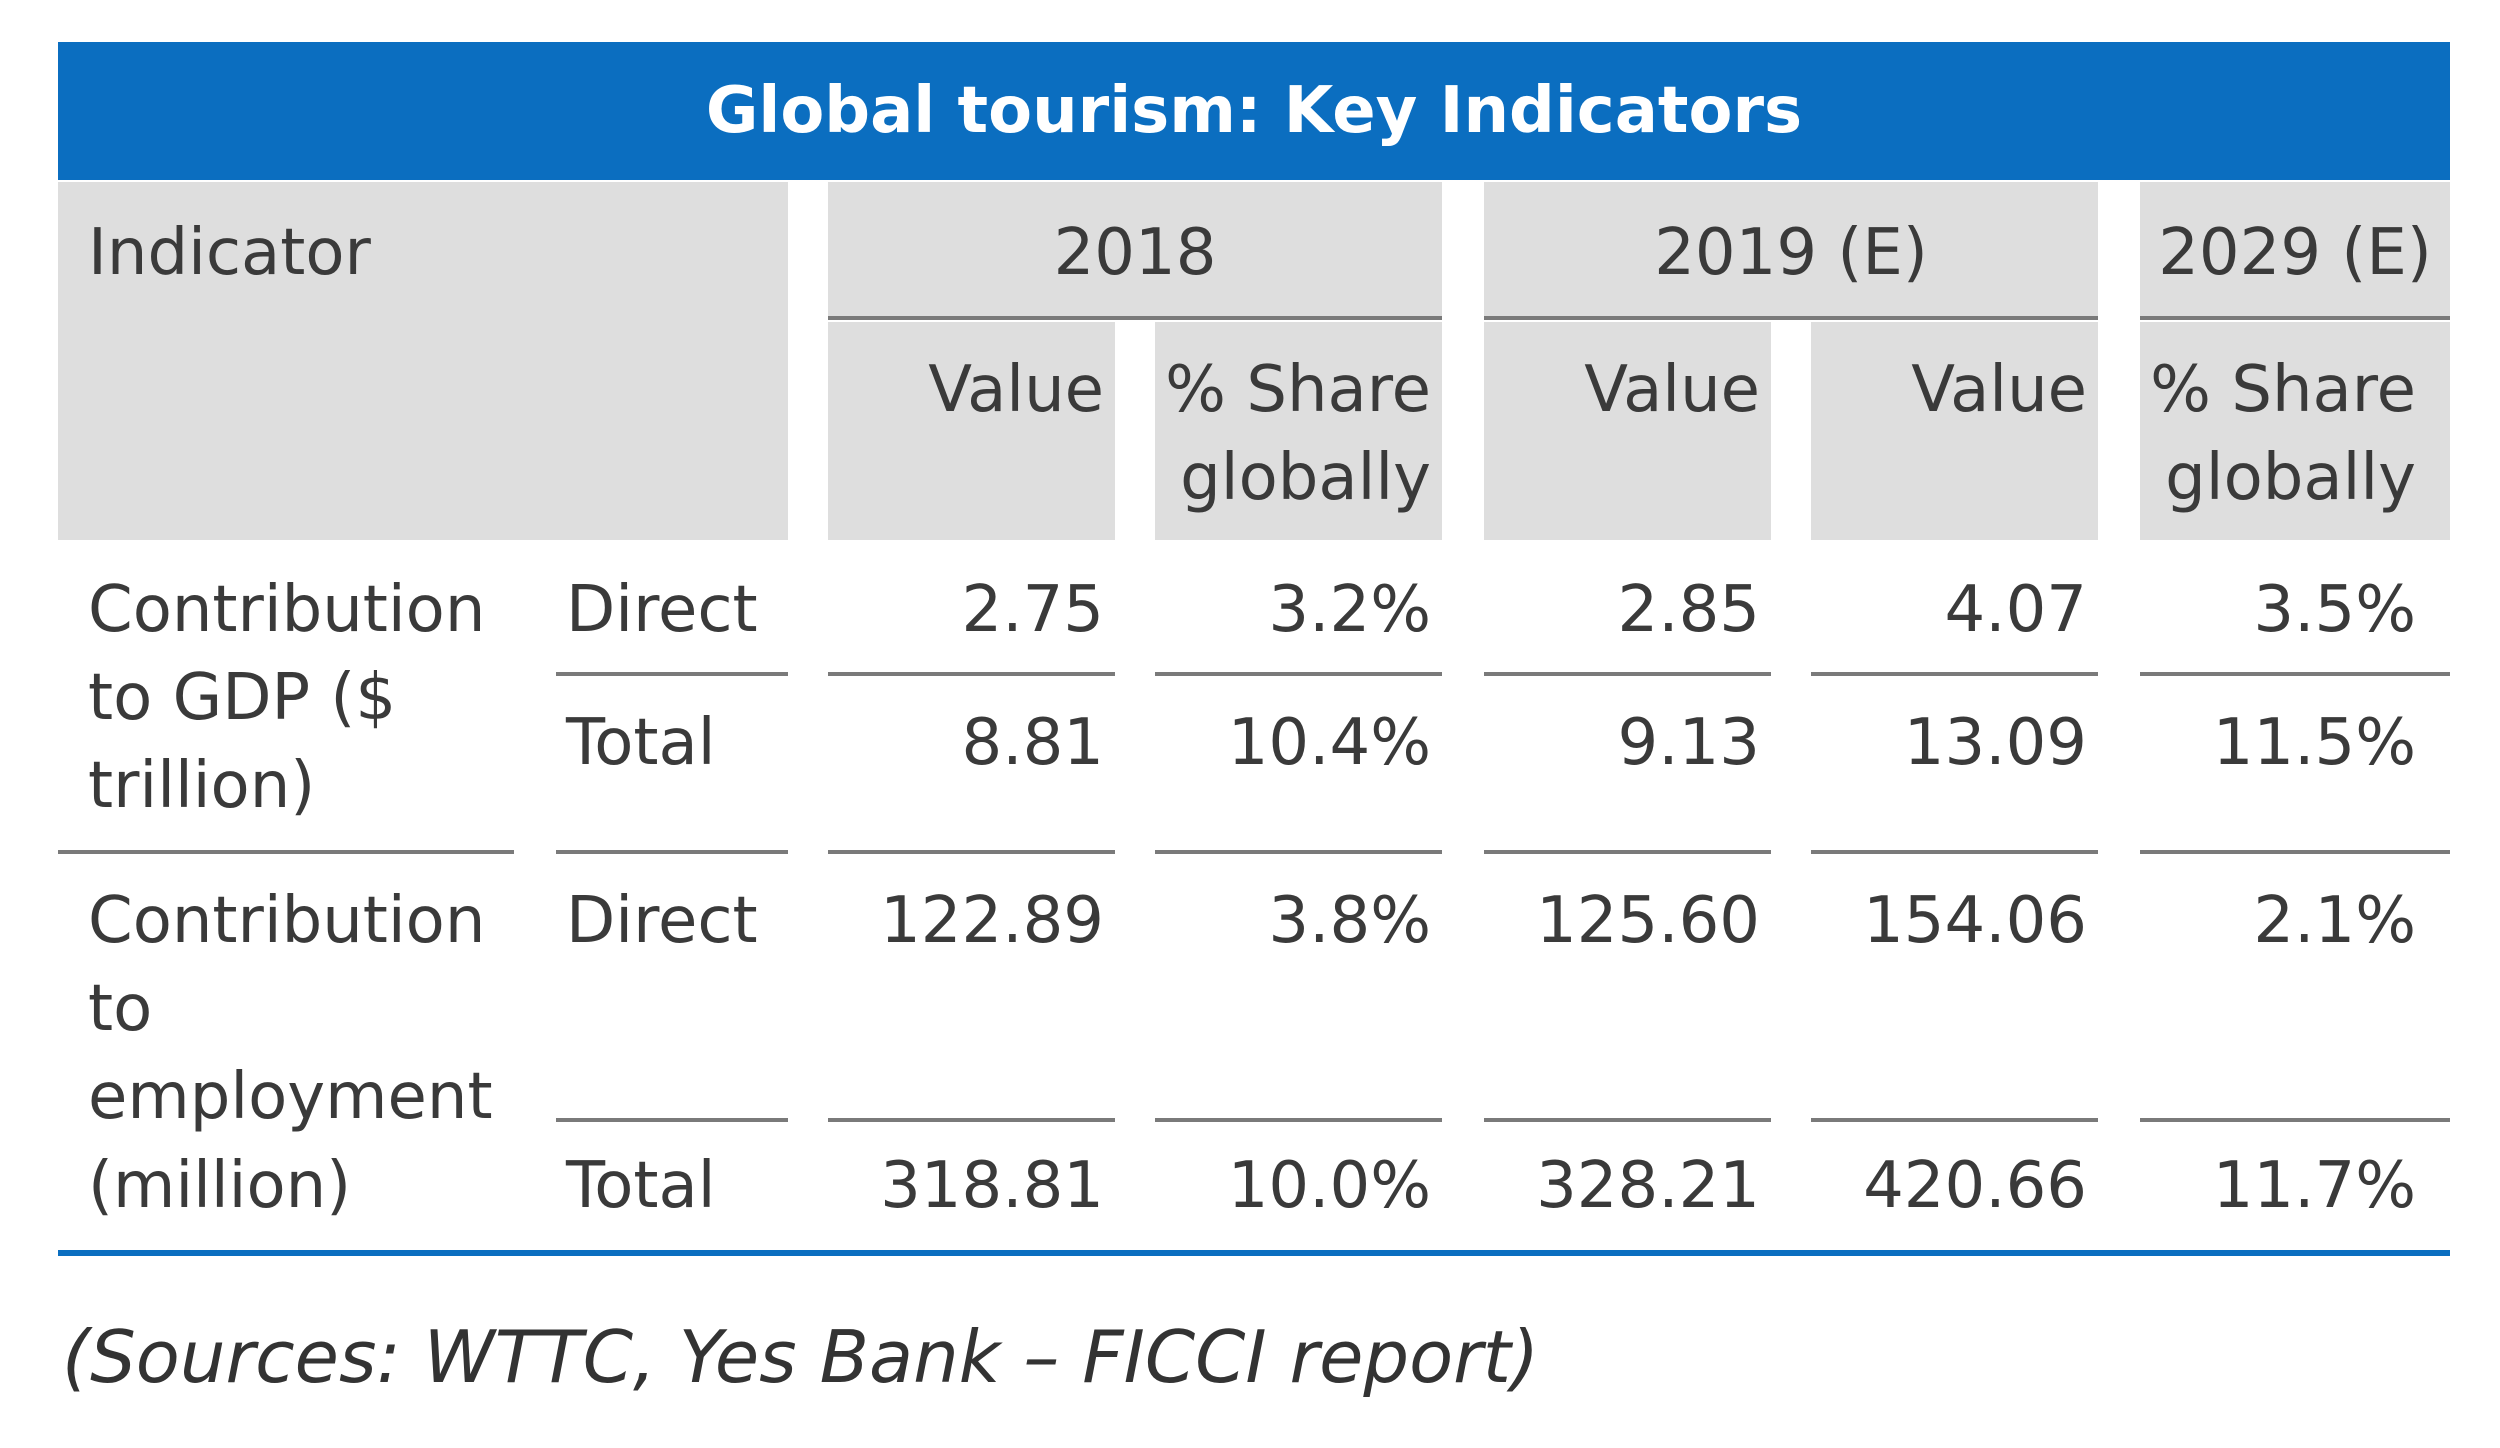  What do you see at coordinates (1033, 610) in the screenshot?
I see `gdp-direct-2018-value: 2.75` at bounding box center [1033, 610].